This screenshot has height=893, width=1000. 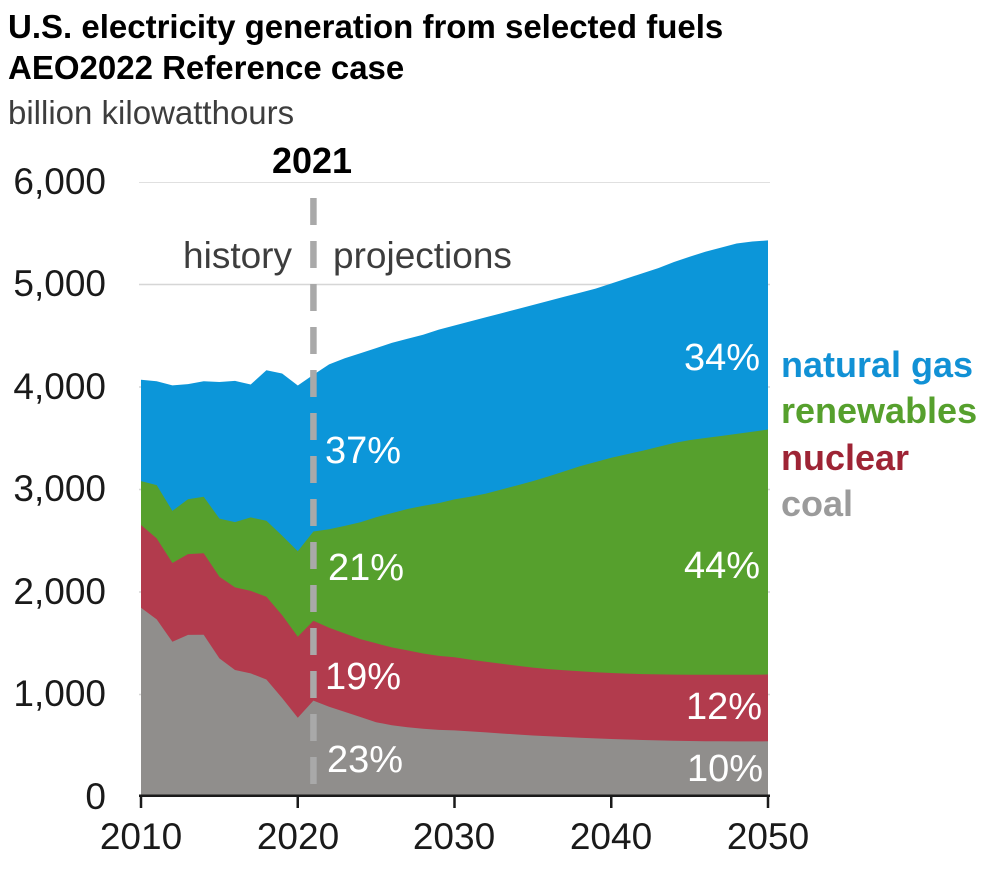 What do you see at coordinates (59, 591) in the screenshot?
I see `y-axis-label: 2,000` at bounding box center [59, 591].